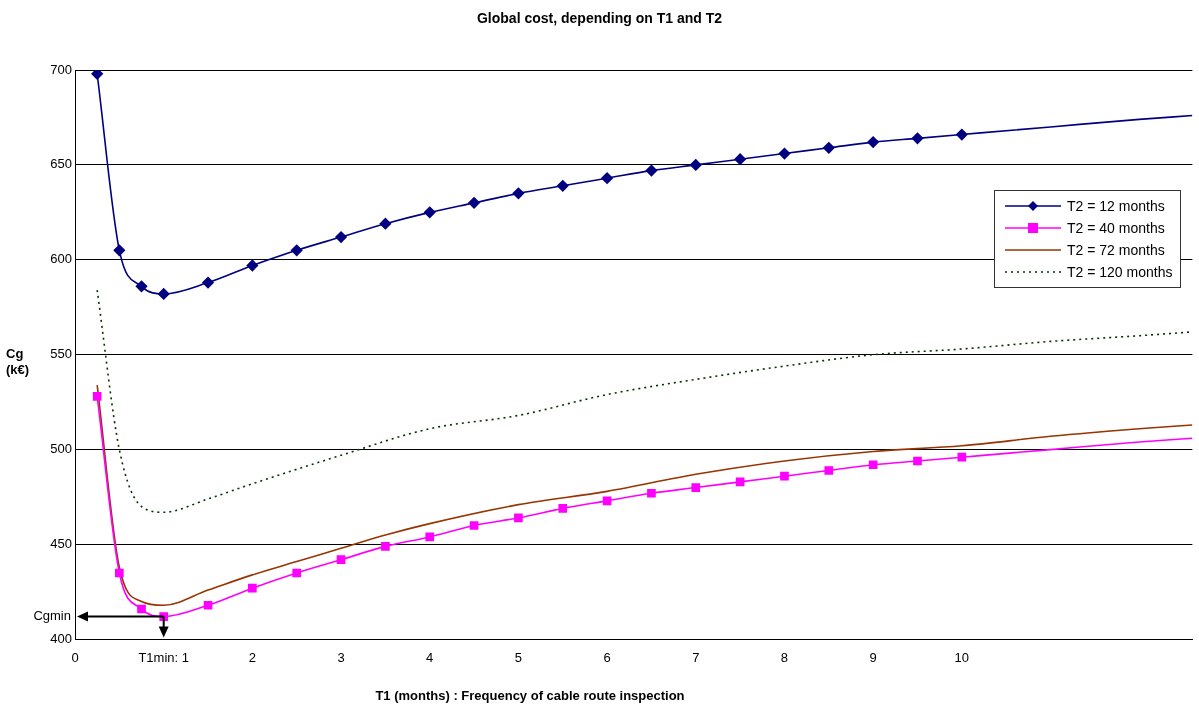 The image size is (1199, 709). What do you see at coordinates (61, 69) in the screenshot?
I see `y-tick-label: 700` at bounding box center [61, 69].